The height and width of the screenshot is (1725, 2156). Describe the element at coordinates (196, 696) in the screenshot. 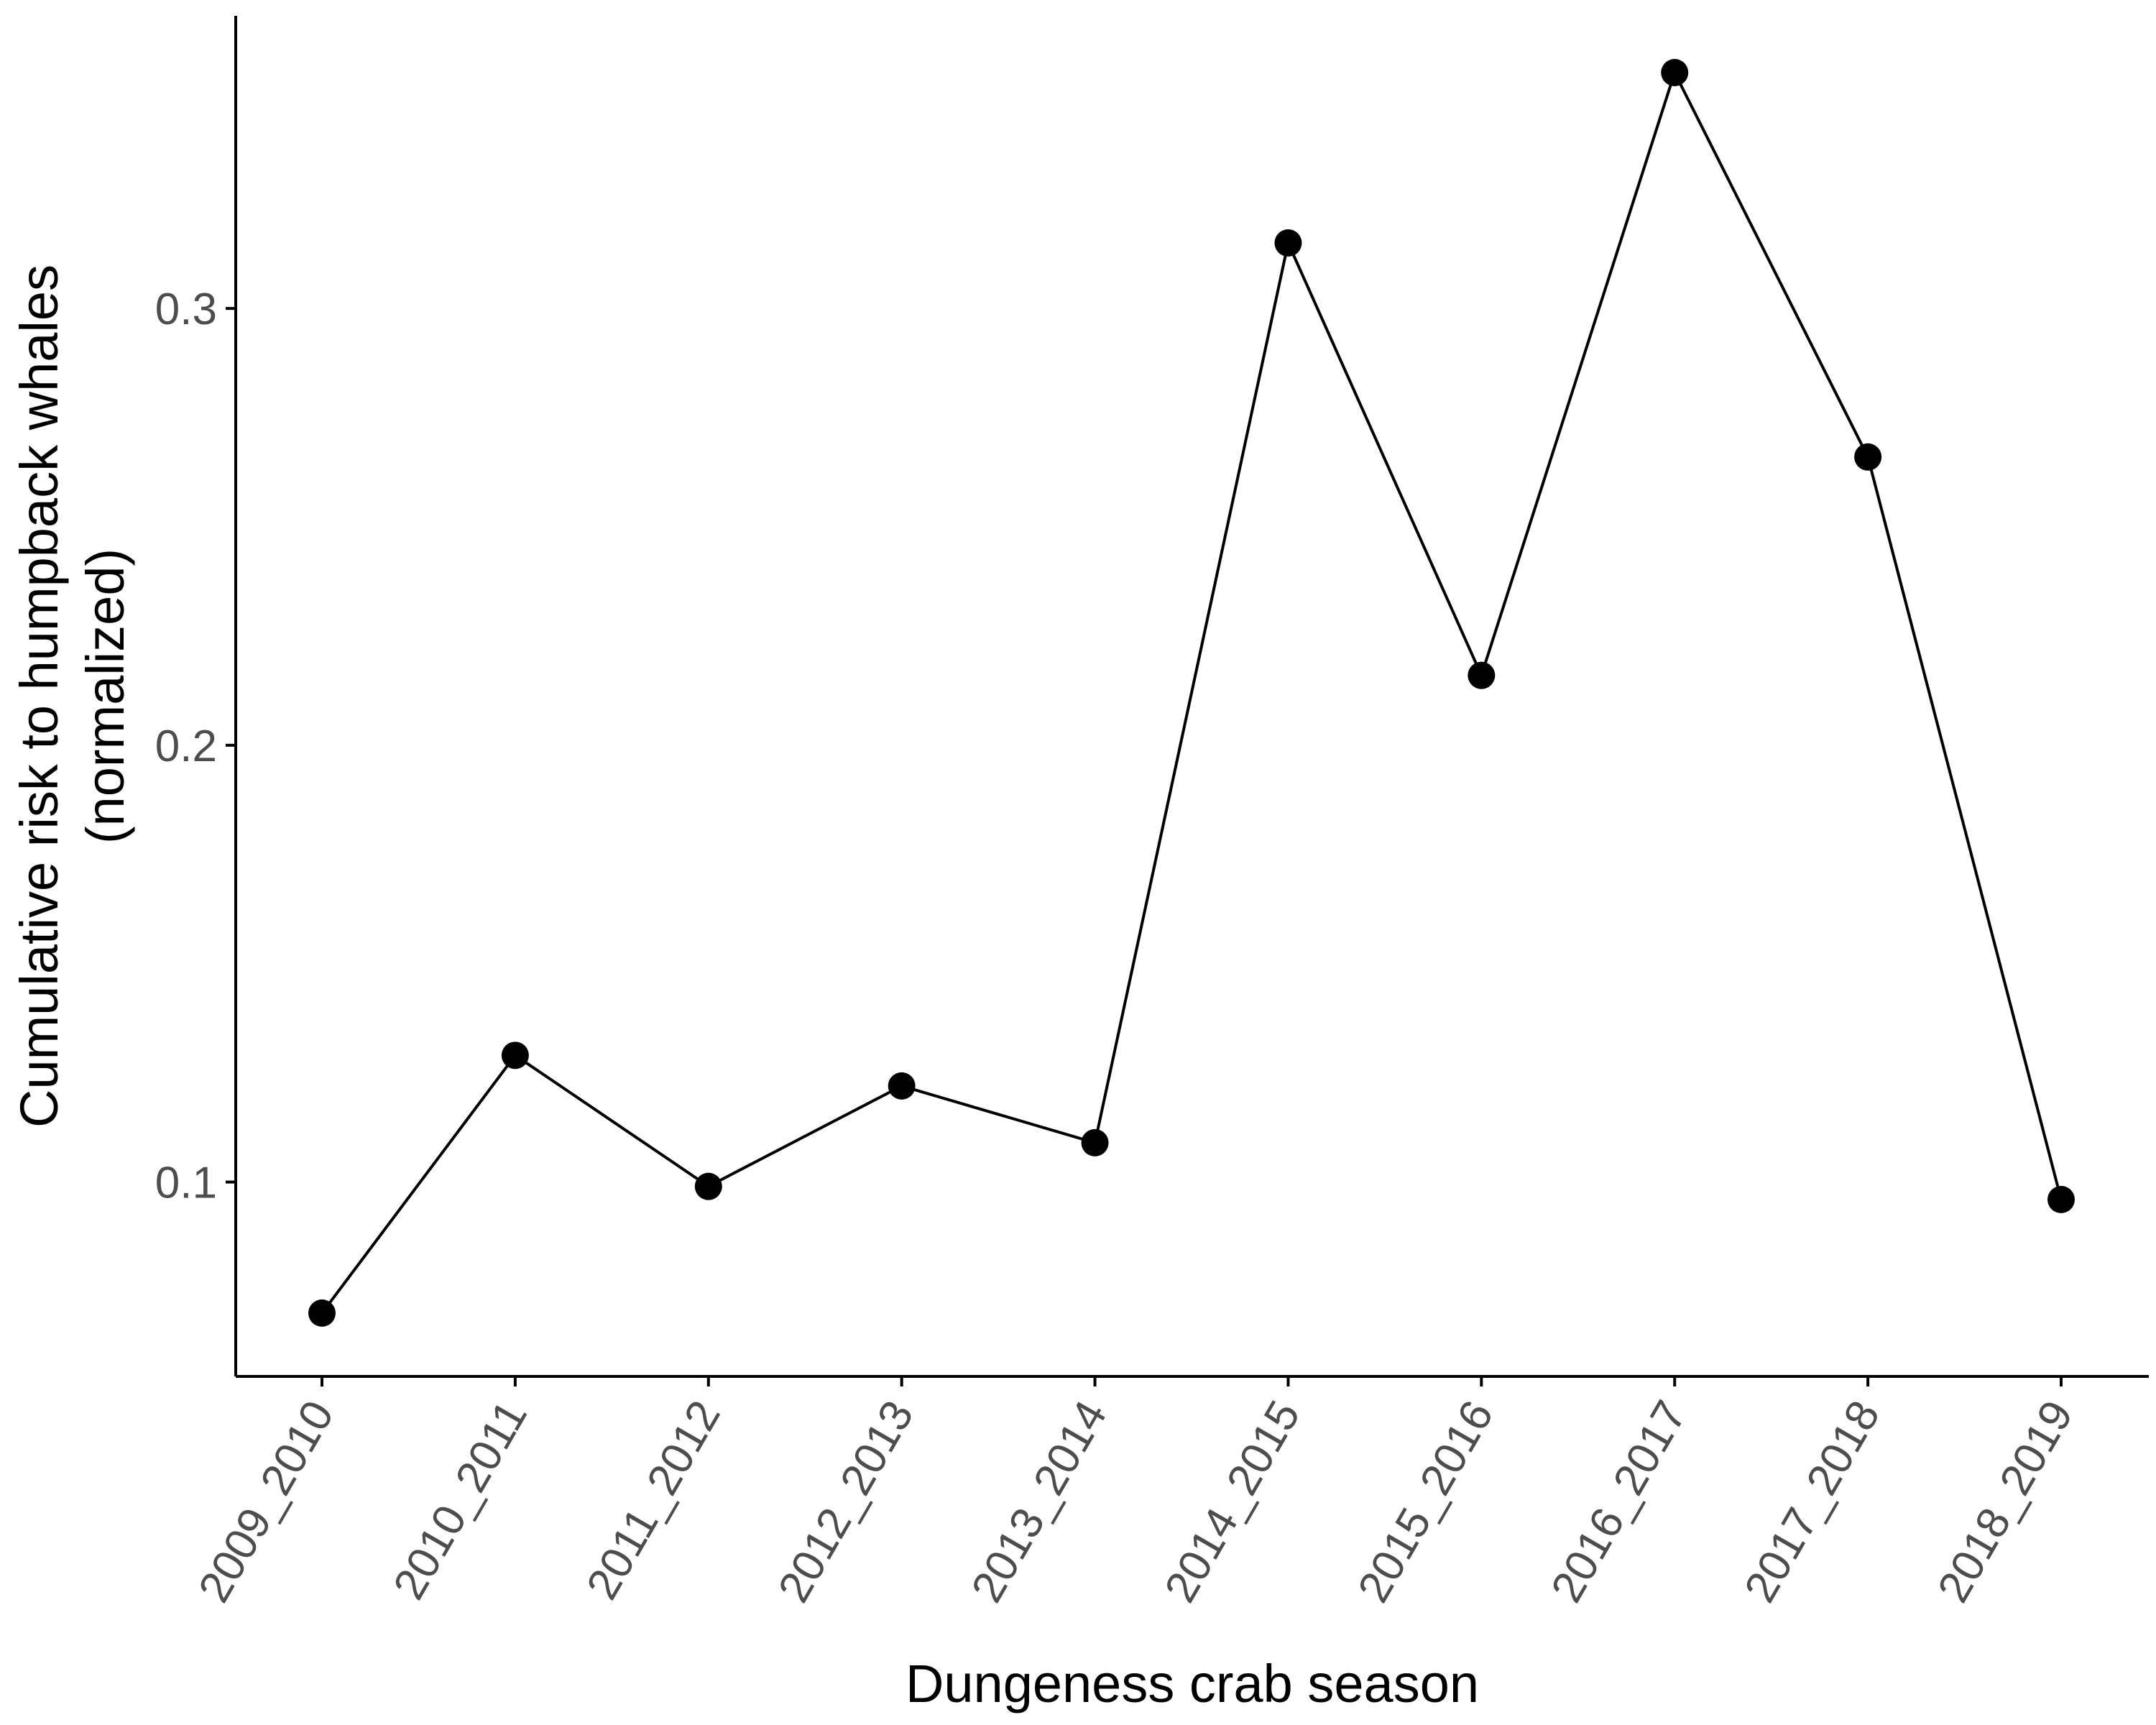

I see `y-axis: 0.1 0.2 0.3` at that location.